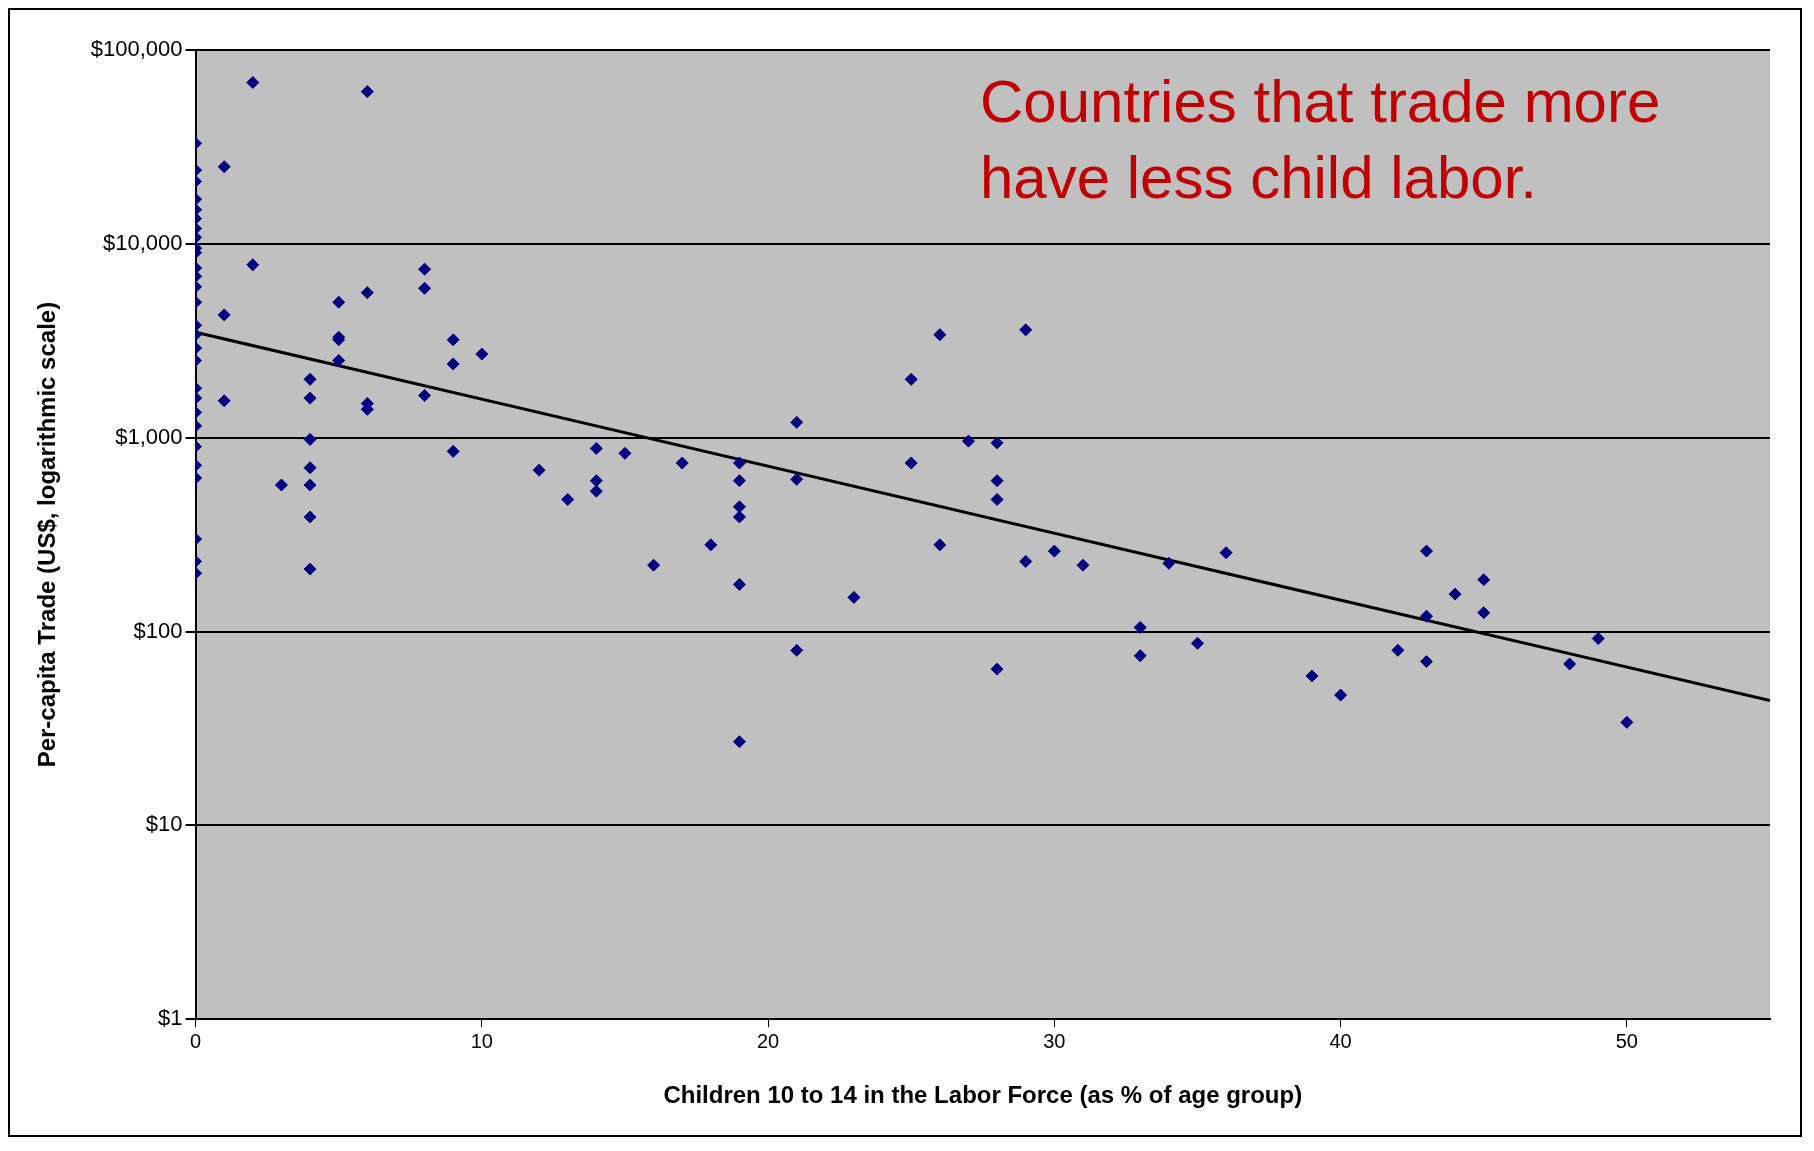 This screenshot has width=1814, height=1151. What do you see at coordinates (1340, 1040) in the screenshot?
I see `x-tick-label: 40` at bounding box center [1340, 1040].